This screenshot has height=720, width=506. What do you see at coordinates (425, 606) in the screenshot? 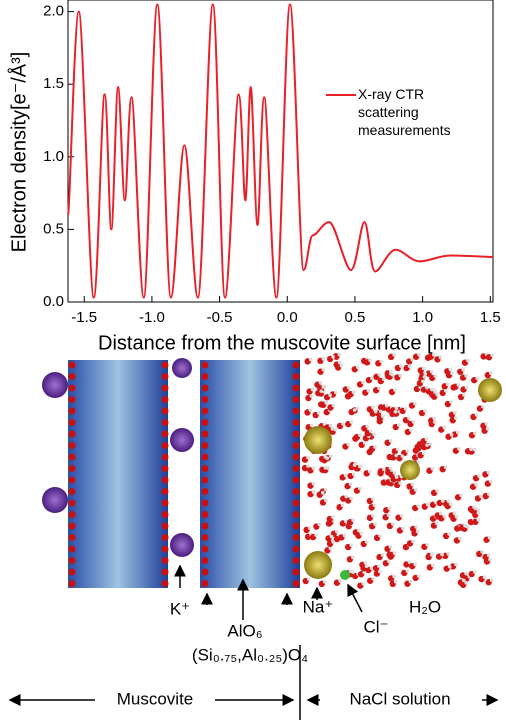
I see `label-h2o: H₂O` at bounding box center [425, 606].